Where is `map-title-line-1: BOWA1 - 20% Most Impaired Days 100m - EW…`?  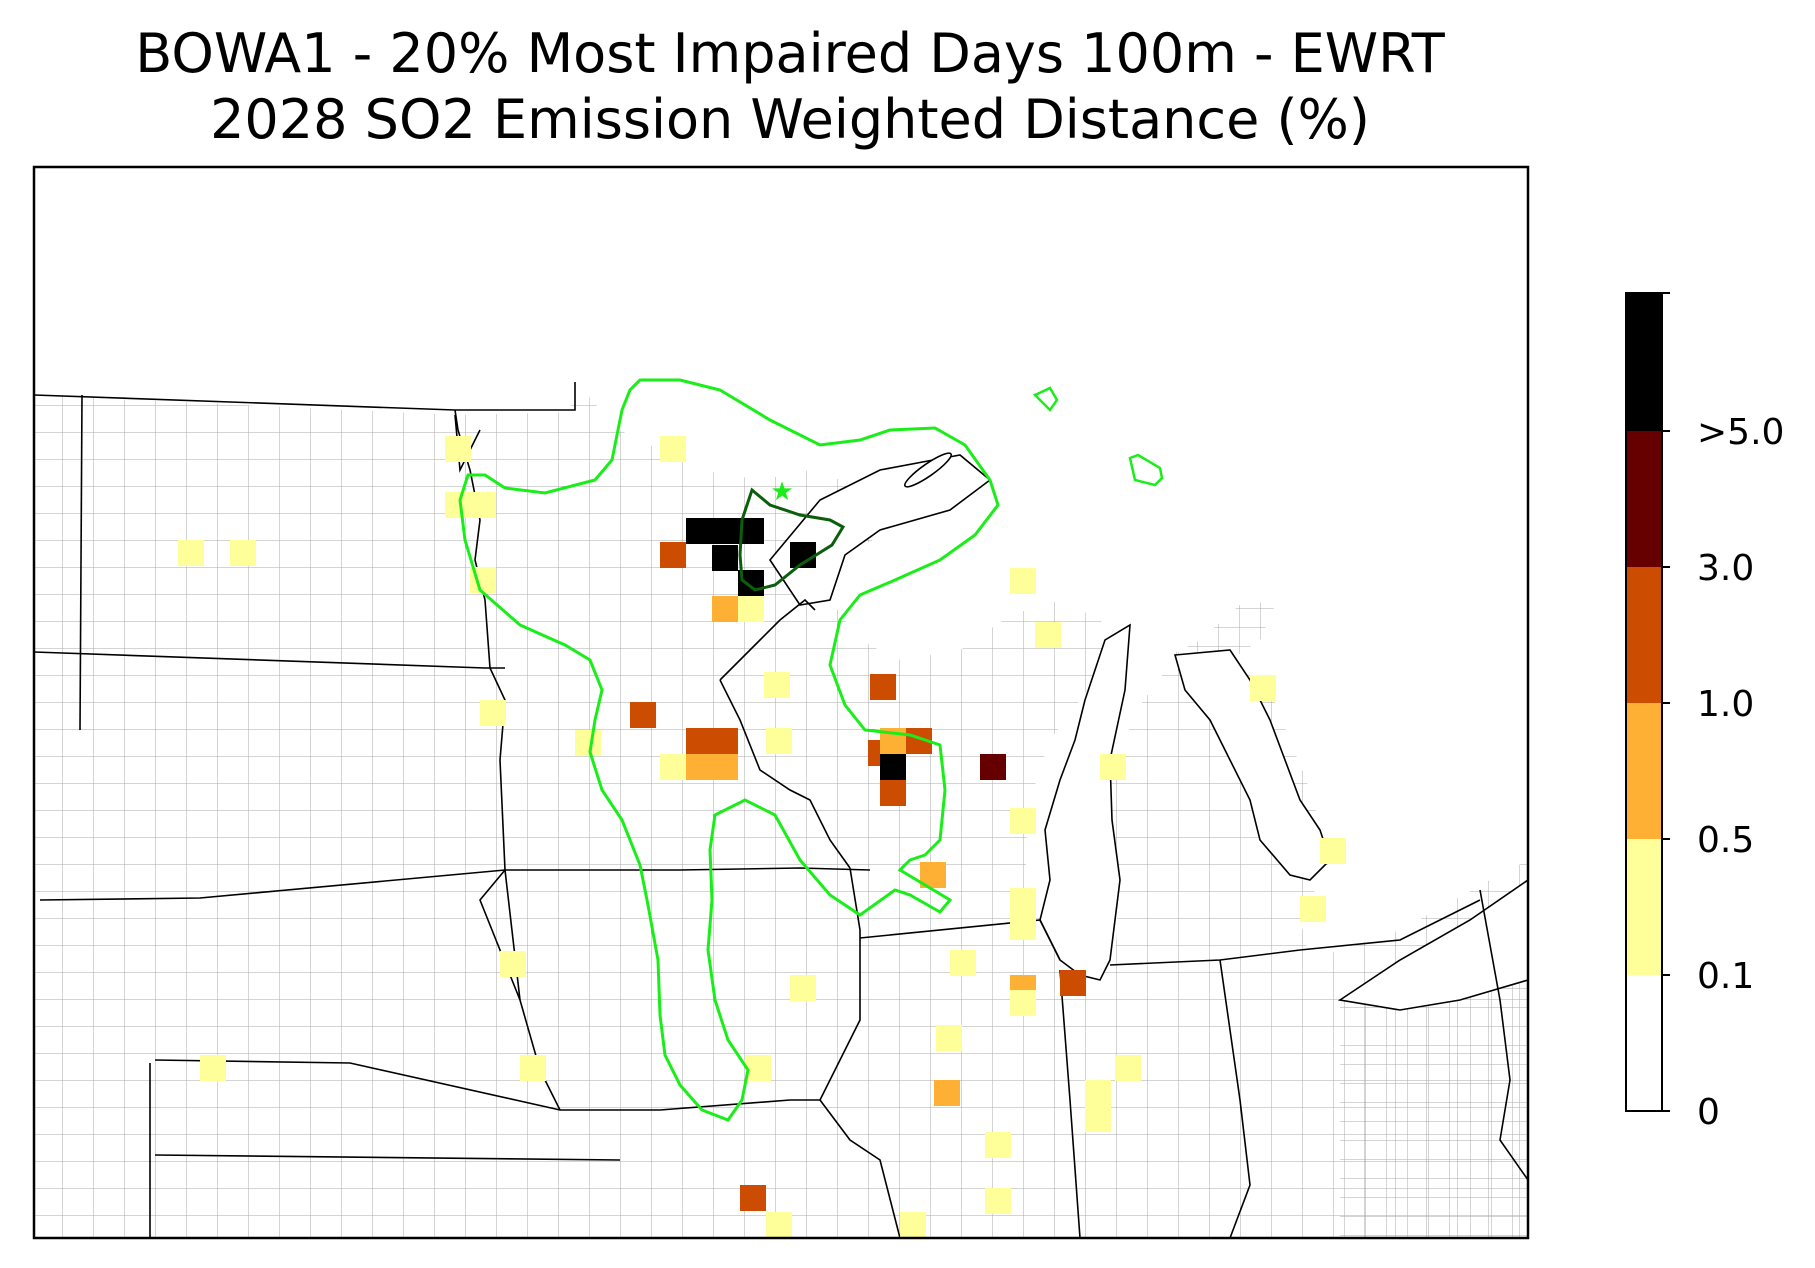 map-title-line-1: BOWA1 - 20% Most Impaired Days 100m - EW… is located at coordinates (790, 53).